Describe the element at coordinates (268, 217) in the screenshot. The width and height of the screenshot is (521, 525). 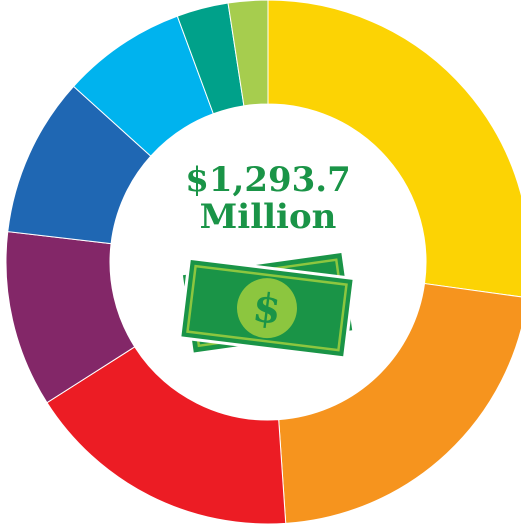
I see `total-unit: Million` at that location.